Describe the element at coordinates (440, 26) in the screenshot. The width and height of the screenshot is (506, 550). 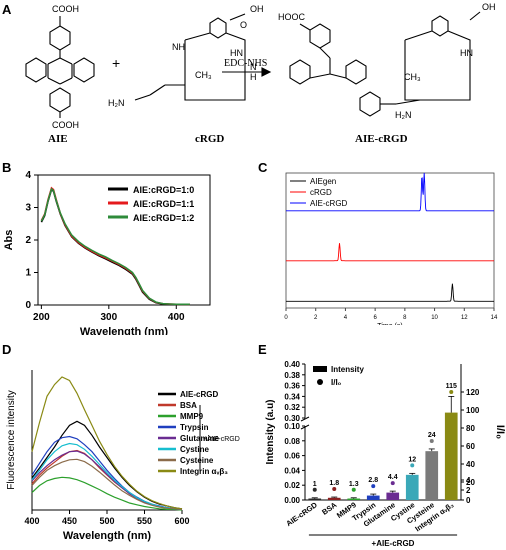
I see `product-benzyl-ring` at that location.